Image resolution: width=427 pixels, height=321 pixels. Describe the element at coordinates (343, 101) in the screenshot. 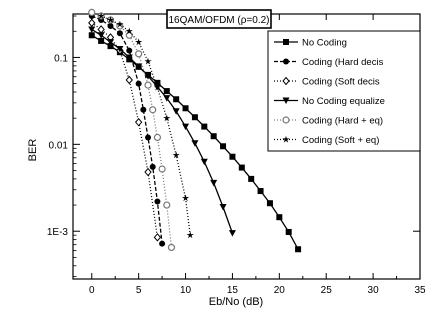

I see `legend-label: No Coding equalize` at that location.